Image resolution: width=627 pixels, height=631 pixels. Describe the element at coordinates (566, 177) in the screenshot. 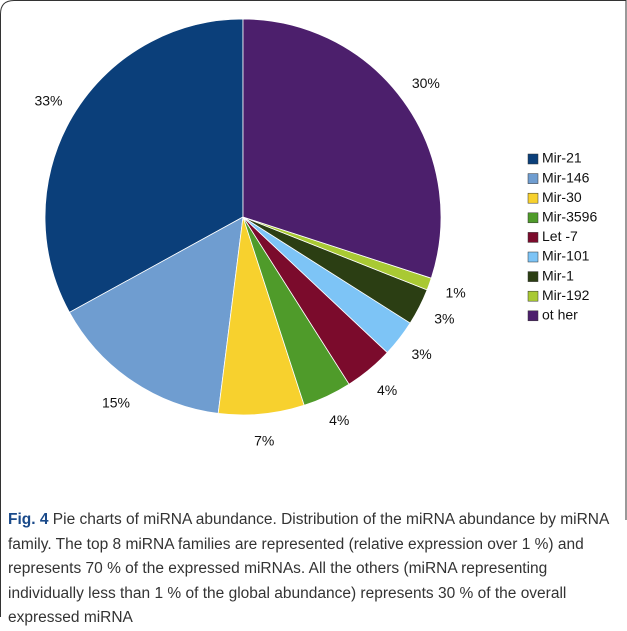

I see `legend-label: Mir-146` at that location.